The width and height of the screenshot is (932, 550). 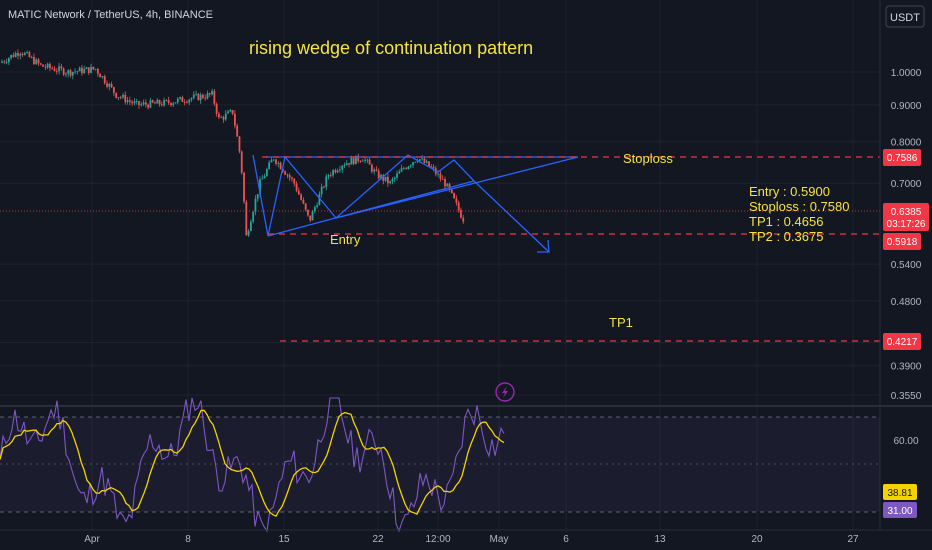 What do you see at coordinates (906, 73) in the screenshot?
I see `price-tick-label: 1.0000` at bounding box center [906, 73].